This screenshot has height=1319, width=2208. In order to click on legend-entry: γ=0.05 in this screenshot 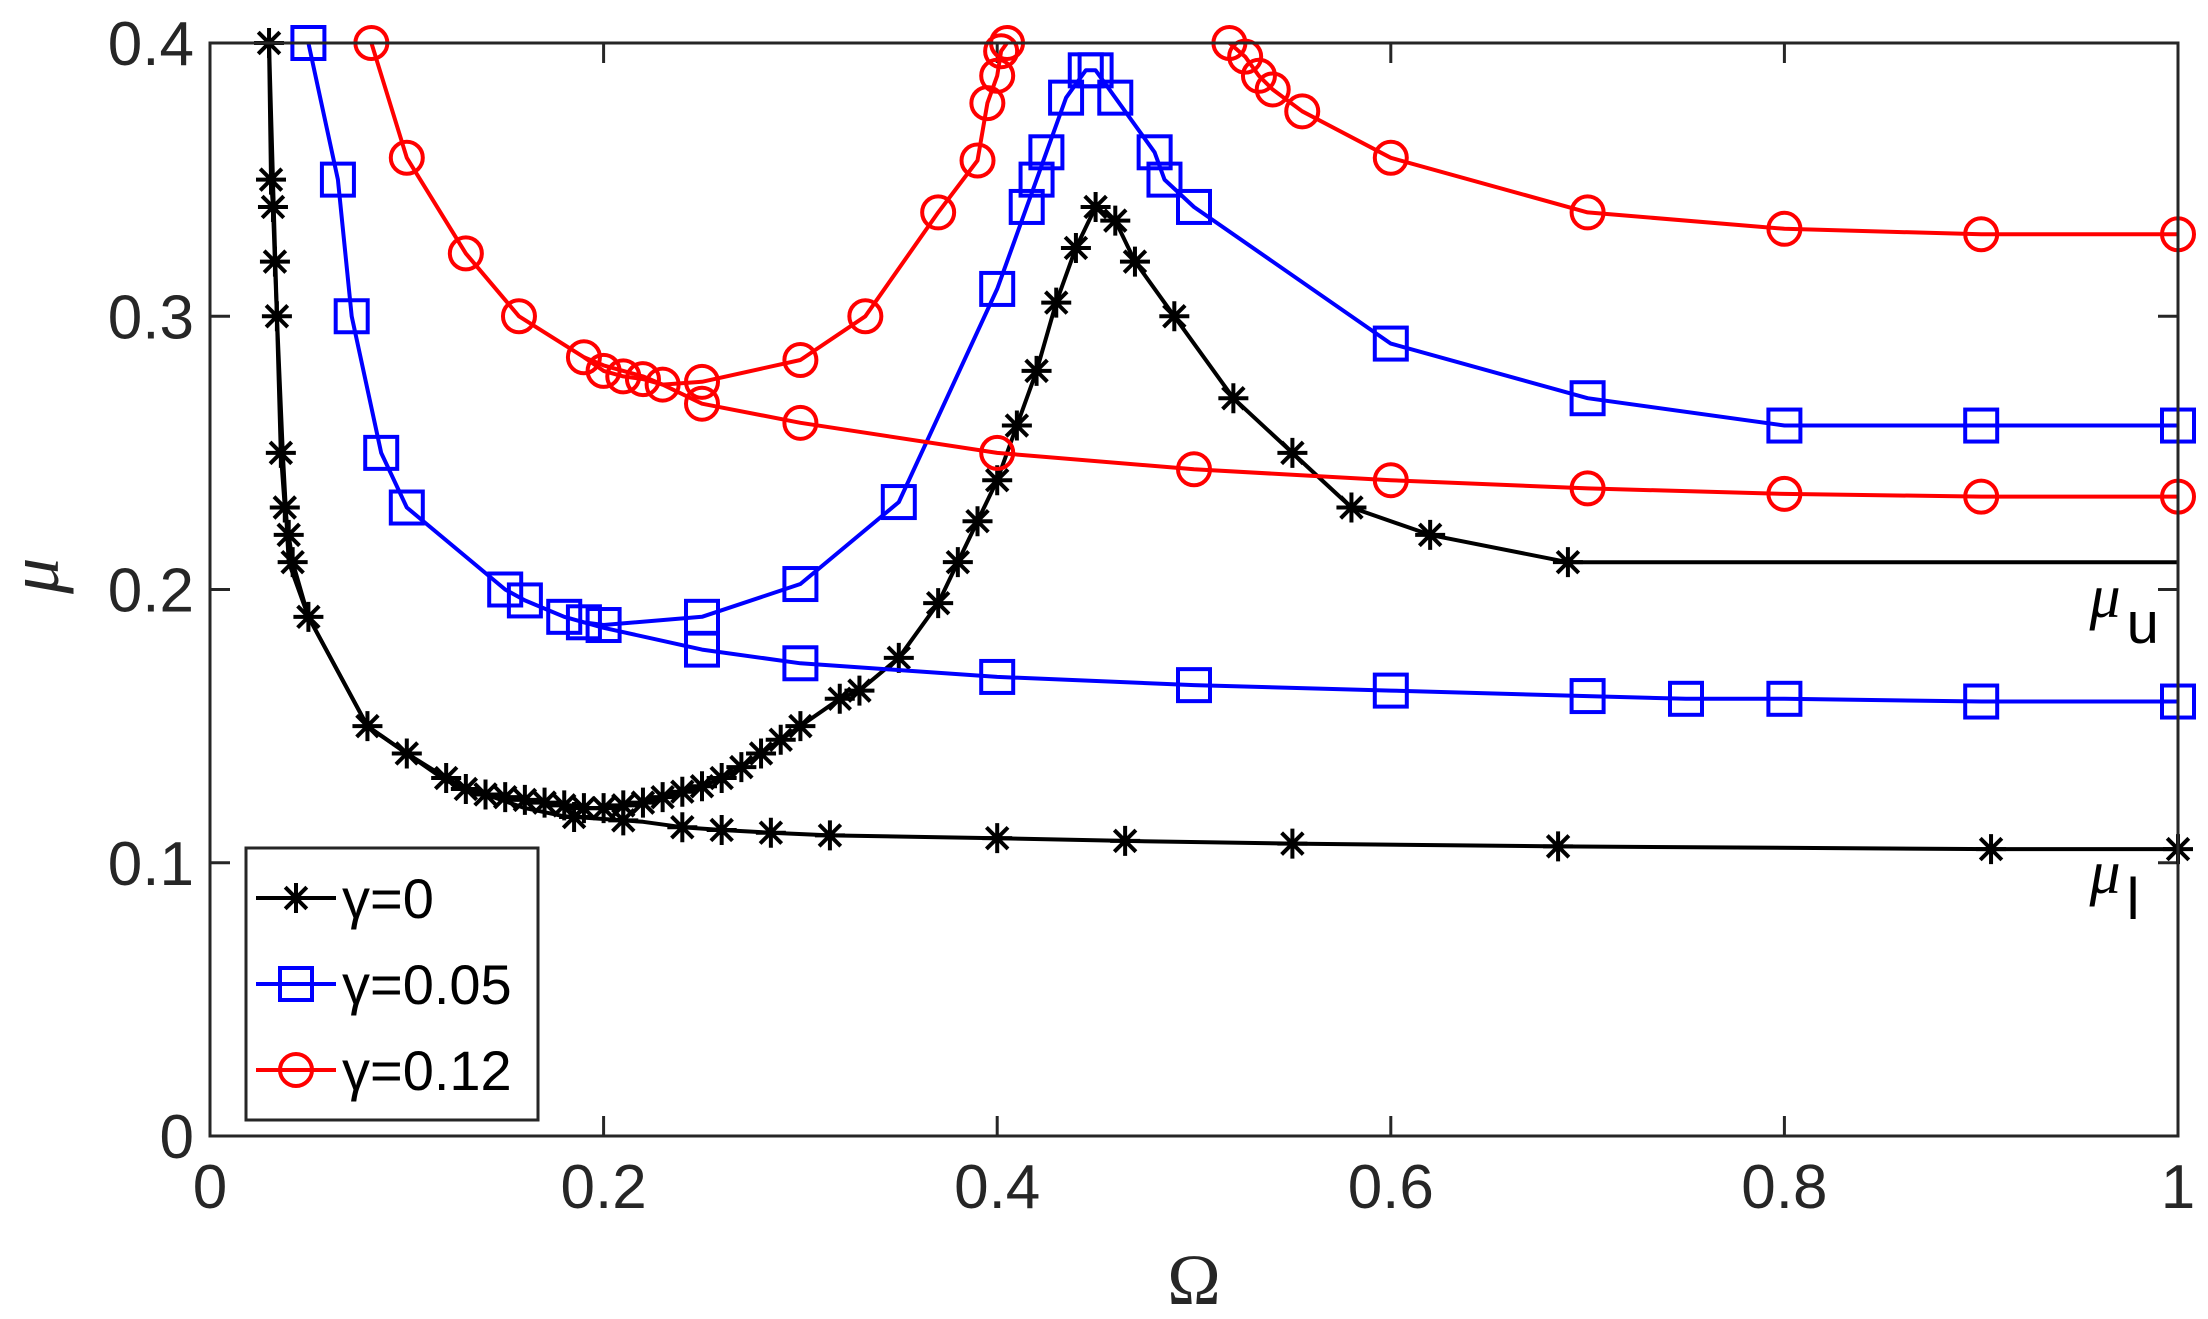, I will do `click(384, 984)`.